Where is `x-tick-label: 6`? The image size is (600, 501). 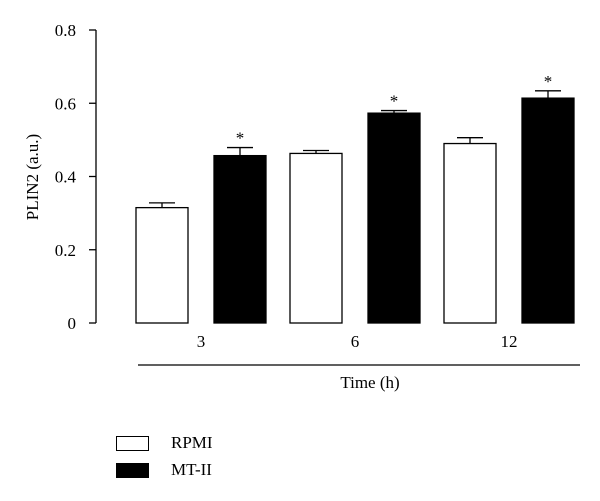
x-tick-label: 6 is located at coordinates (355, 341).